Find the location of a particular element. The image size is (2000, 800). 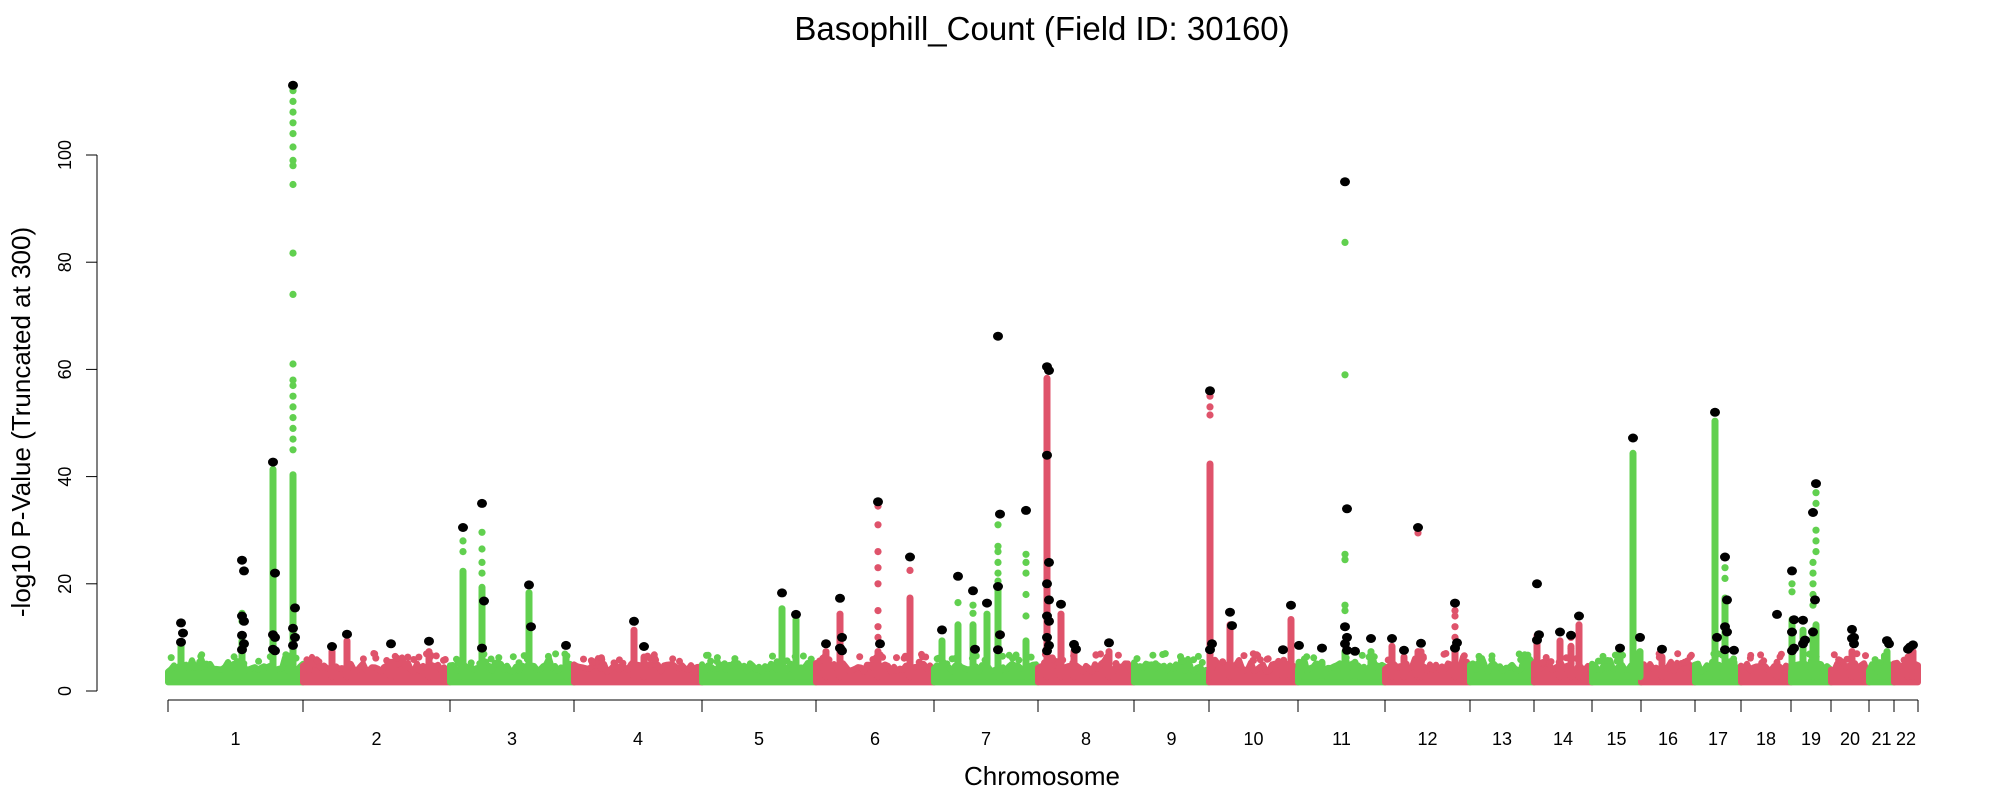

x-tick-label: 1 is located at coordinates (235, 739).